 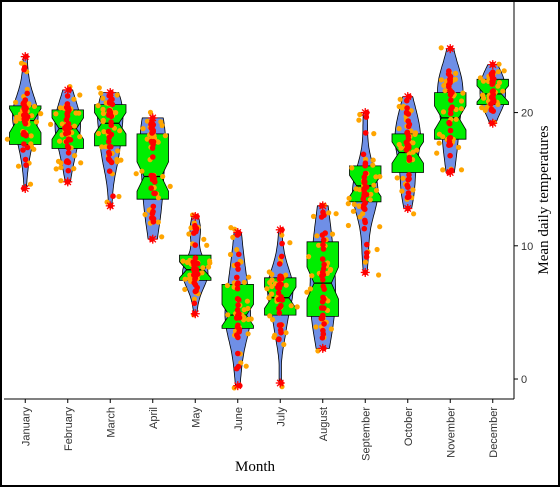 I want to click on min-marker-august, so click(x=323, y=348).